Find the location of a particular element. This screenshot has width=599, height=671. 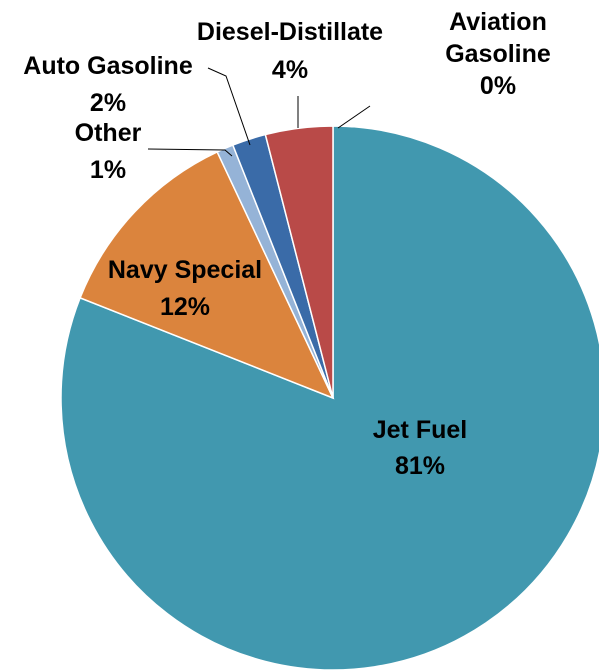

label-navy-special-percent: 12% is located at coordinates (185, 307).